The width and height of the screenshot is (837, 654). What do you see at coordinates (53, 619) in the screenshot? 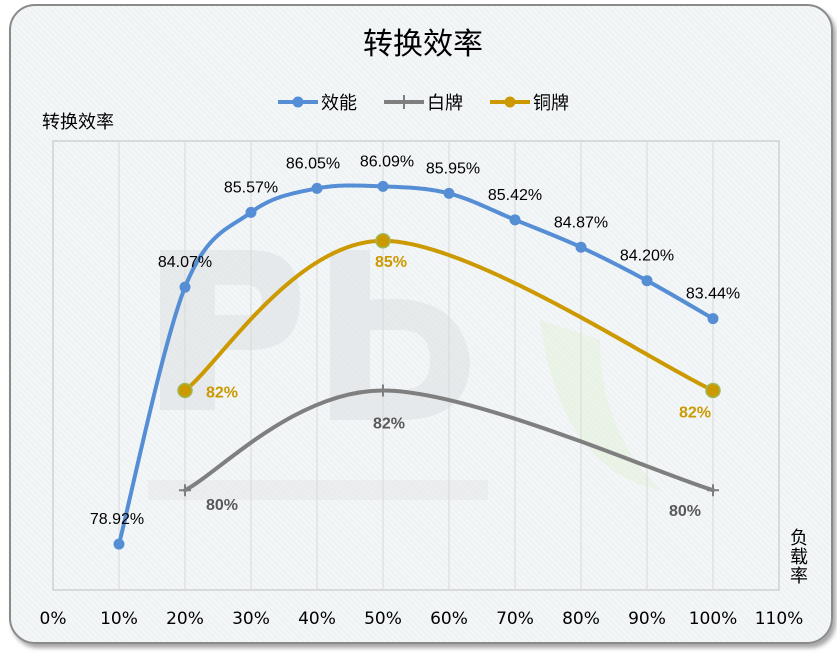
I see `x-tick-label: 0%` at bounding box center [53, 619].